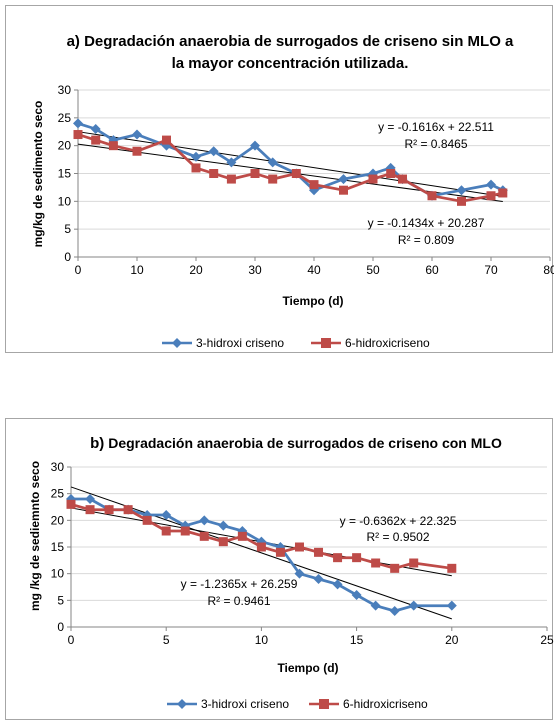  Describe the element at coordinates (297, 704) in the screenshot. I see `chart-b-legend: 3-hidroxi criseno 6-hidroxicriseno` at that location.